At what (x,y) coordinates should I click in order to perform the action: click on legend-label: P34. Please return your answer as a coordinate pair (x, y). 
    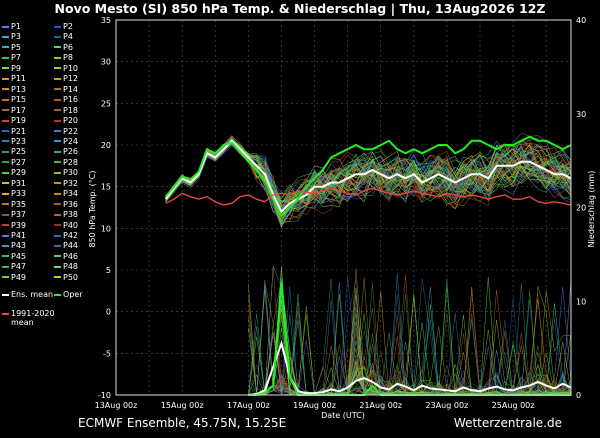
    Looking at the image, I should click on (71, 194).